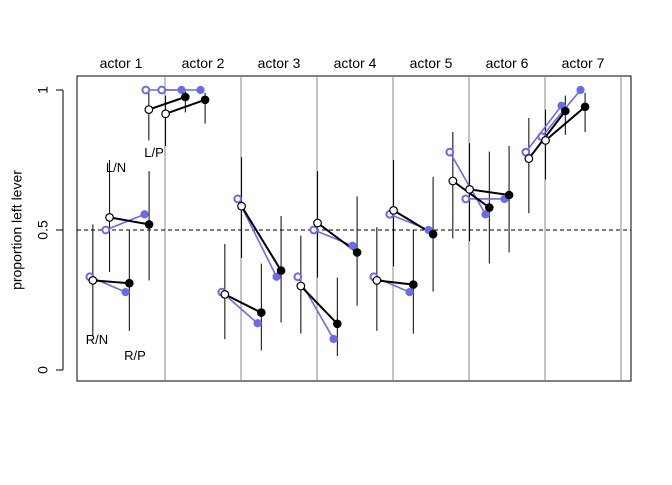 The image size is (672, 485). What do you see at coordinates (355, 63) in the screenshot?
I see `panel-label: actor 4` at bounding box center [355, 63].